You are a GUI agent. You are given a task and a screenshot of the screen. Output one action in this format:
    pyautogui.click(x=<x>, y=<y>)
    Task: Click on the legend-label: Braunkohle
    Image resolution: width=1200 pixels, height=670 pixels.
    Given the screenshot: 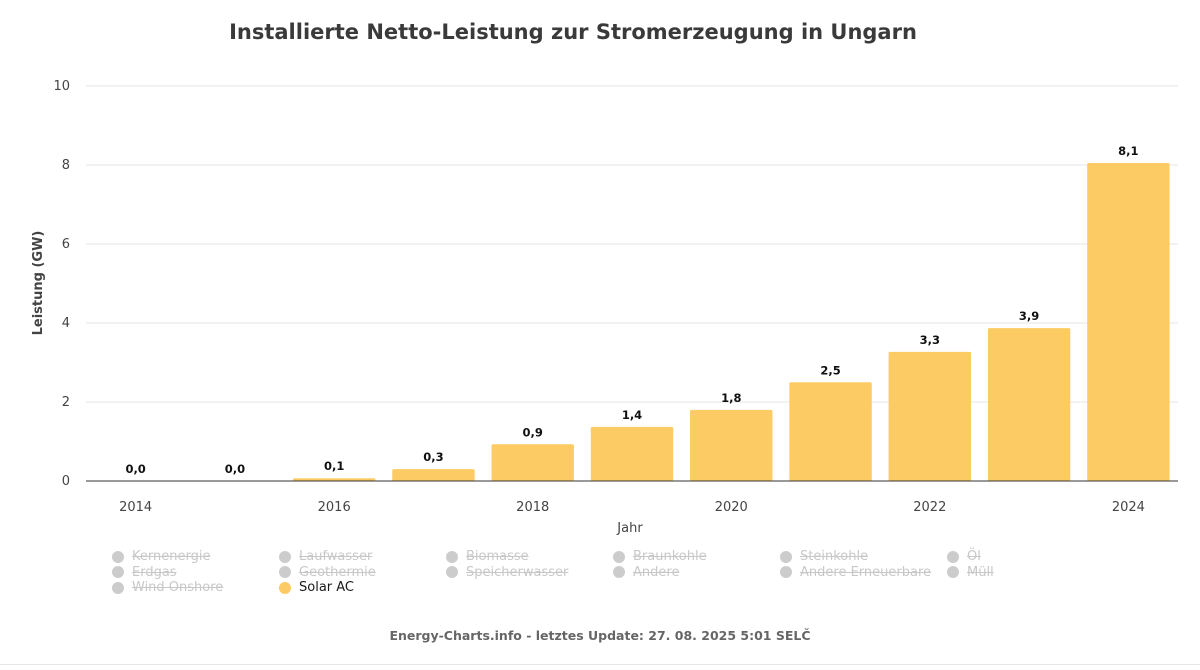 What is the action you would take?
    pyautogui.click(x=670, y=557)
    